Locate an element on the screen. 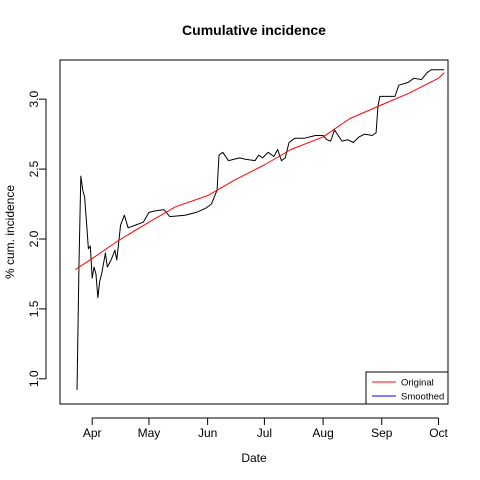  y-tick-label: 1.5 is located at coordinates (34, 308).